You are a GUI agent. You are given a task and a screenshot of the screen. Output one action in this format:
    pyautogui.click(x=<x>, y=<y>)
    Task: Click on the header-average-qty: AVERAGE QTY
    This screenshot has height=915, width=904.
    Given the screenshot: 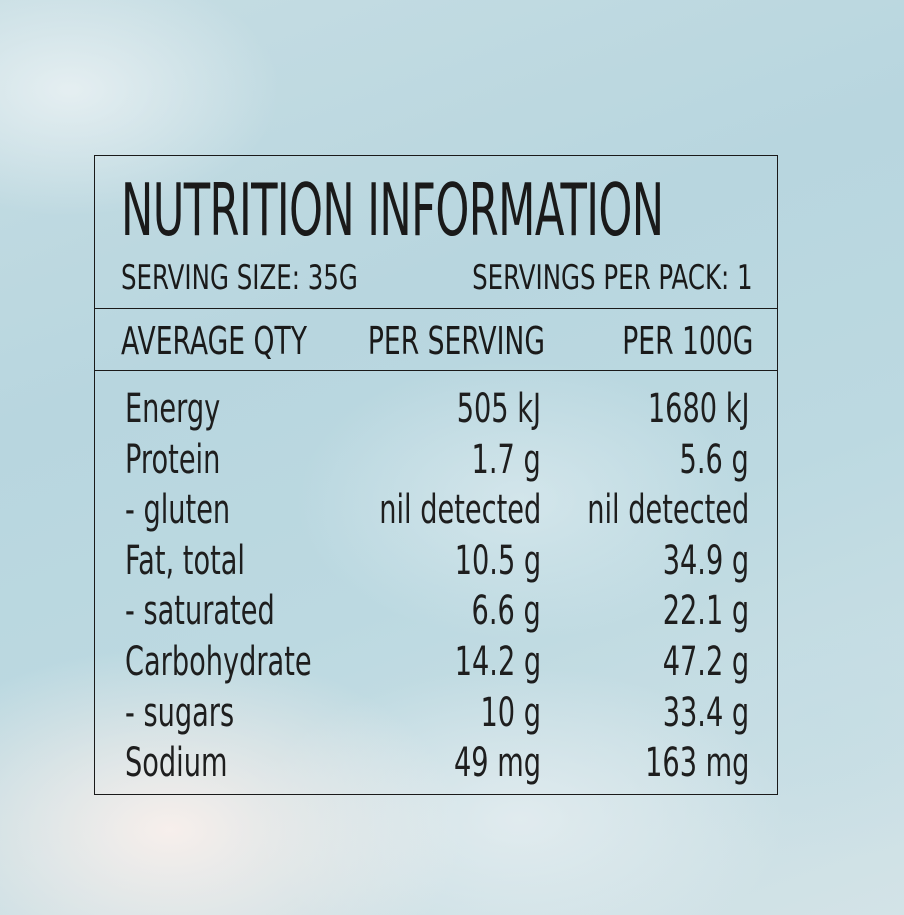 What is the action you would take?
    pyautogui.click(x=214, y=341)
    